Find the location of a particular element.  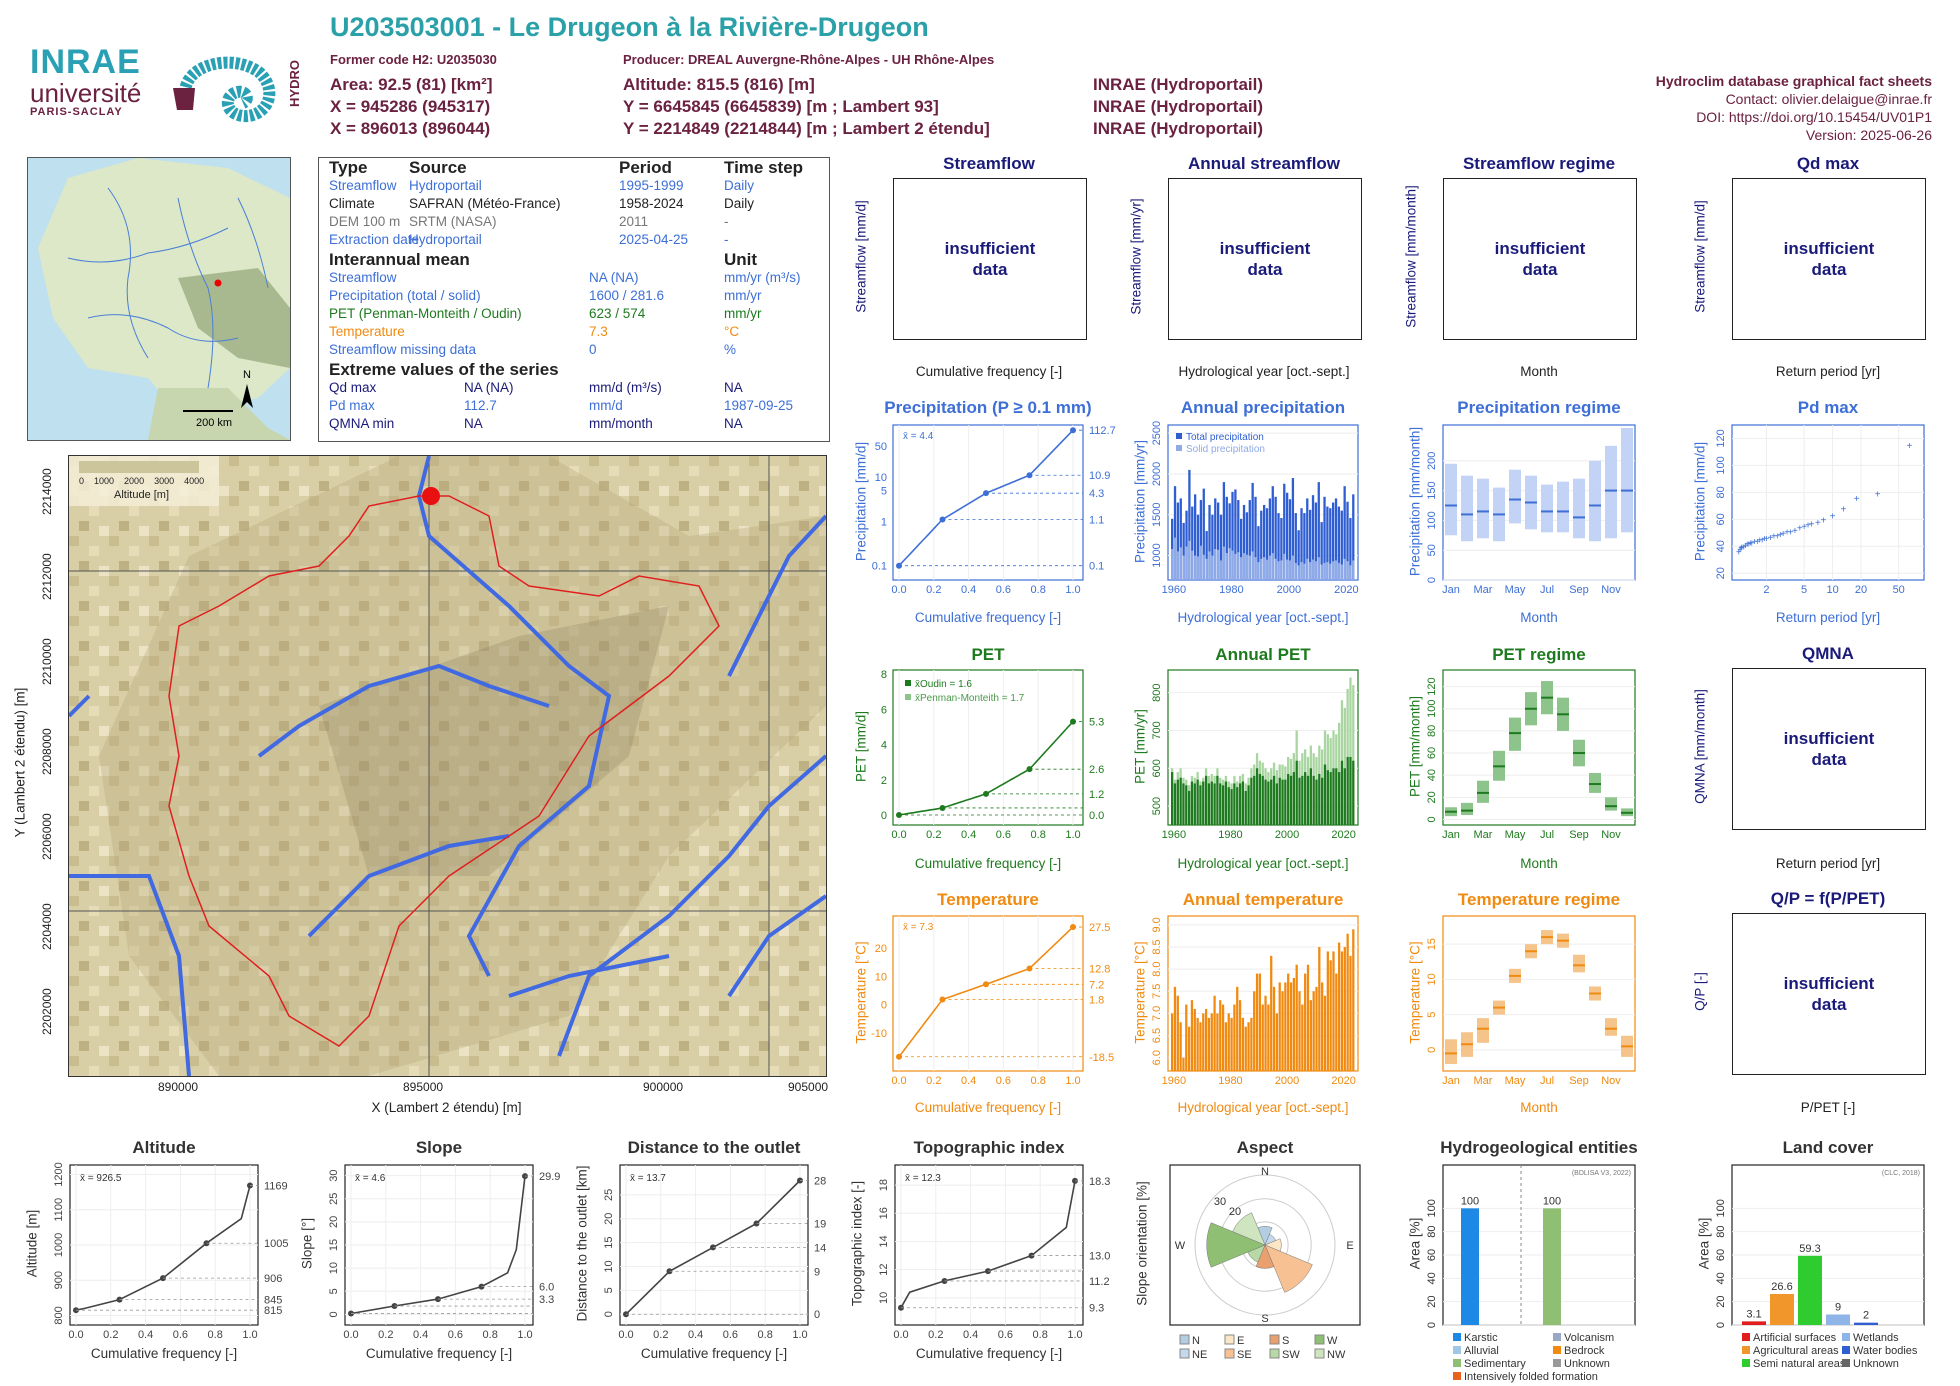

tick-label: 13.0 is located at coordinates (1099, 1257).